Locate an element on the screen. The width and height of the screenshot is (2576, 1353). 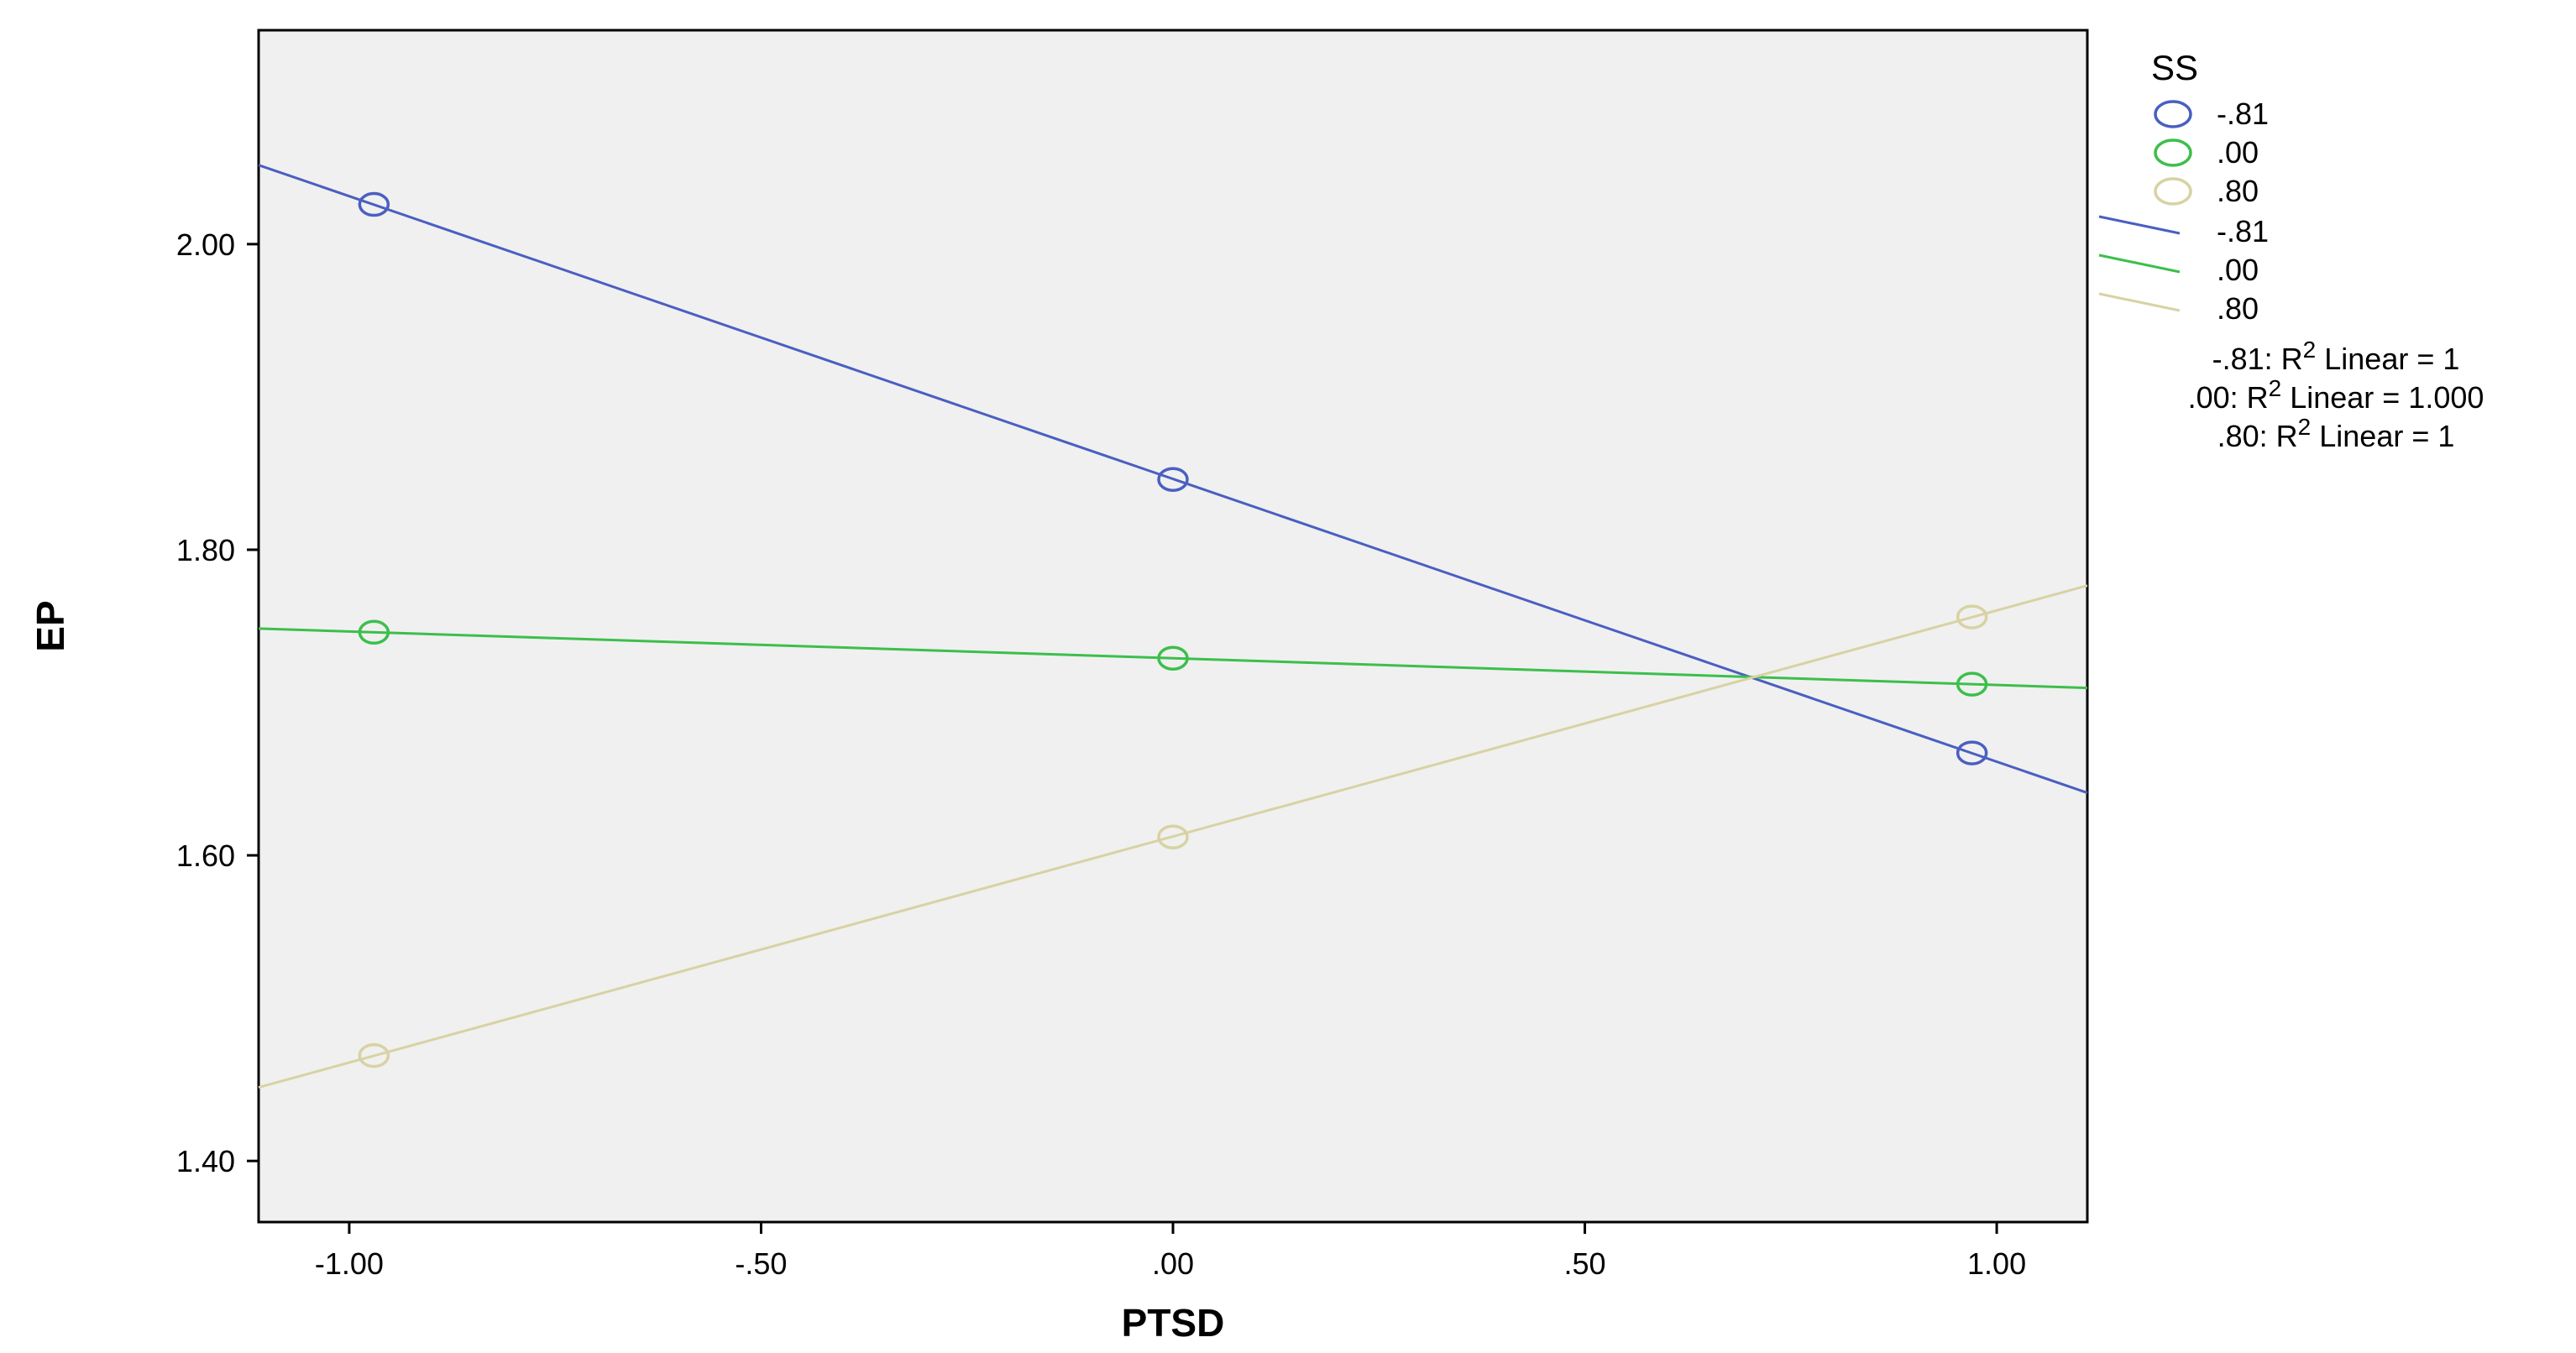
fit-label: .00: R2 Linear = 1.000 is located at coordinates (2336, 395).